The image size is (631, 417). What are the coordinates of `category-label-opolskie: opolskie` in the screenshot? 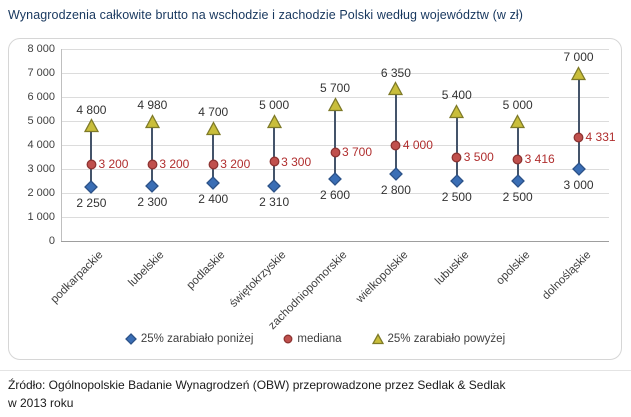 It's located at (513, 268).